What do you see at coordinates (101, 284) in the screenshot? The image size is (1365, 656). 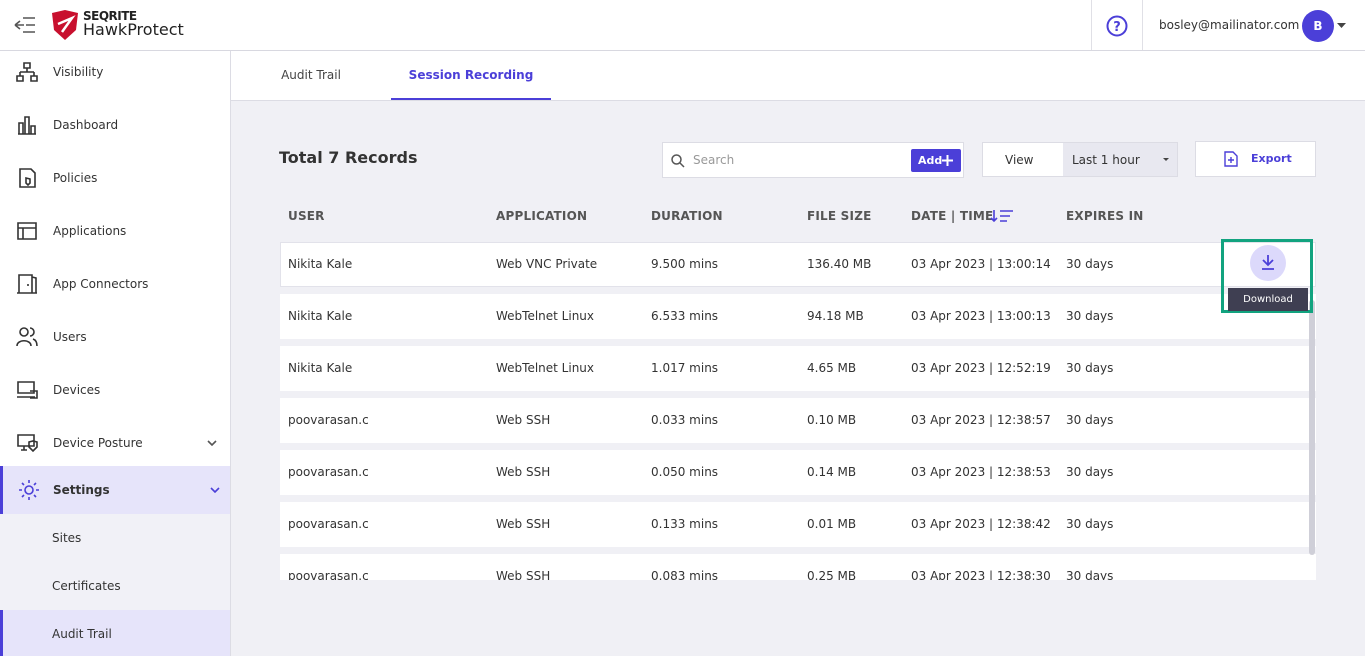 I see `nav-label: App Connectors` at bounding box center [101, 284].